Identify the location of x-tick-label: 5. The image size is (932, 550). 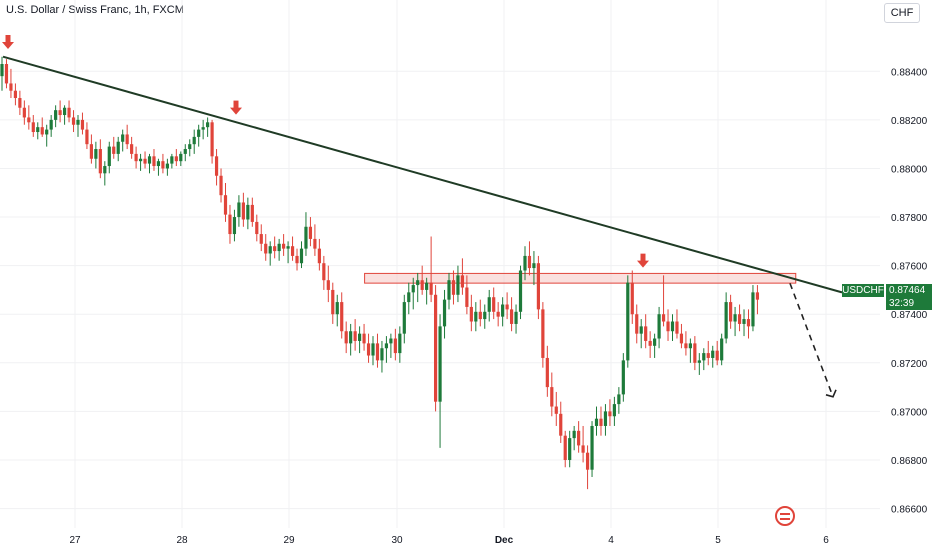
(718, 540).